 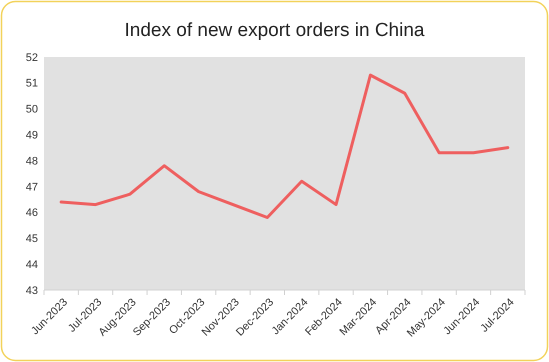 What do you see at coordinates (32, 187) in the screenshot?
I see `y-tick-label: 47` at bounding box center [32, 187].